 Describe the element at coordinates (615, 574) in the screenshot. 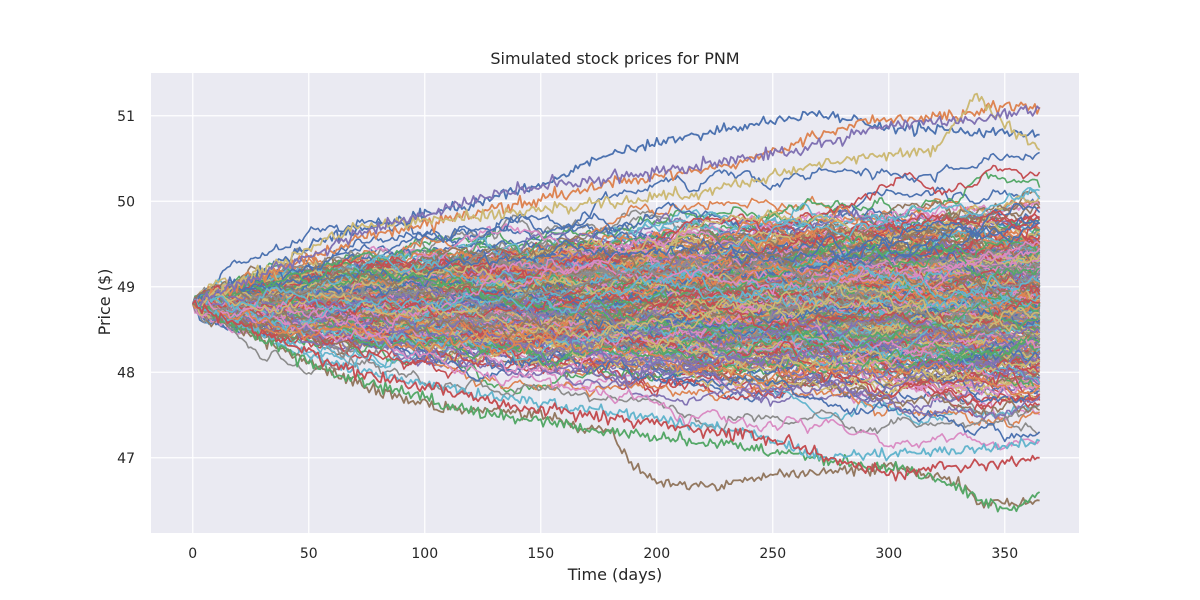

I see `x-axis-label: Time (days)` at that location.